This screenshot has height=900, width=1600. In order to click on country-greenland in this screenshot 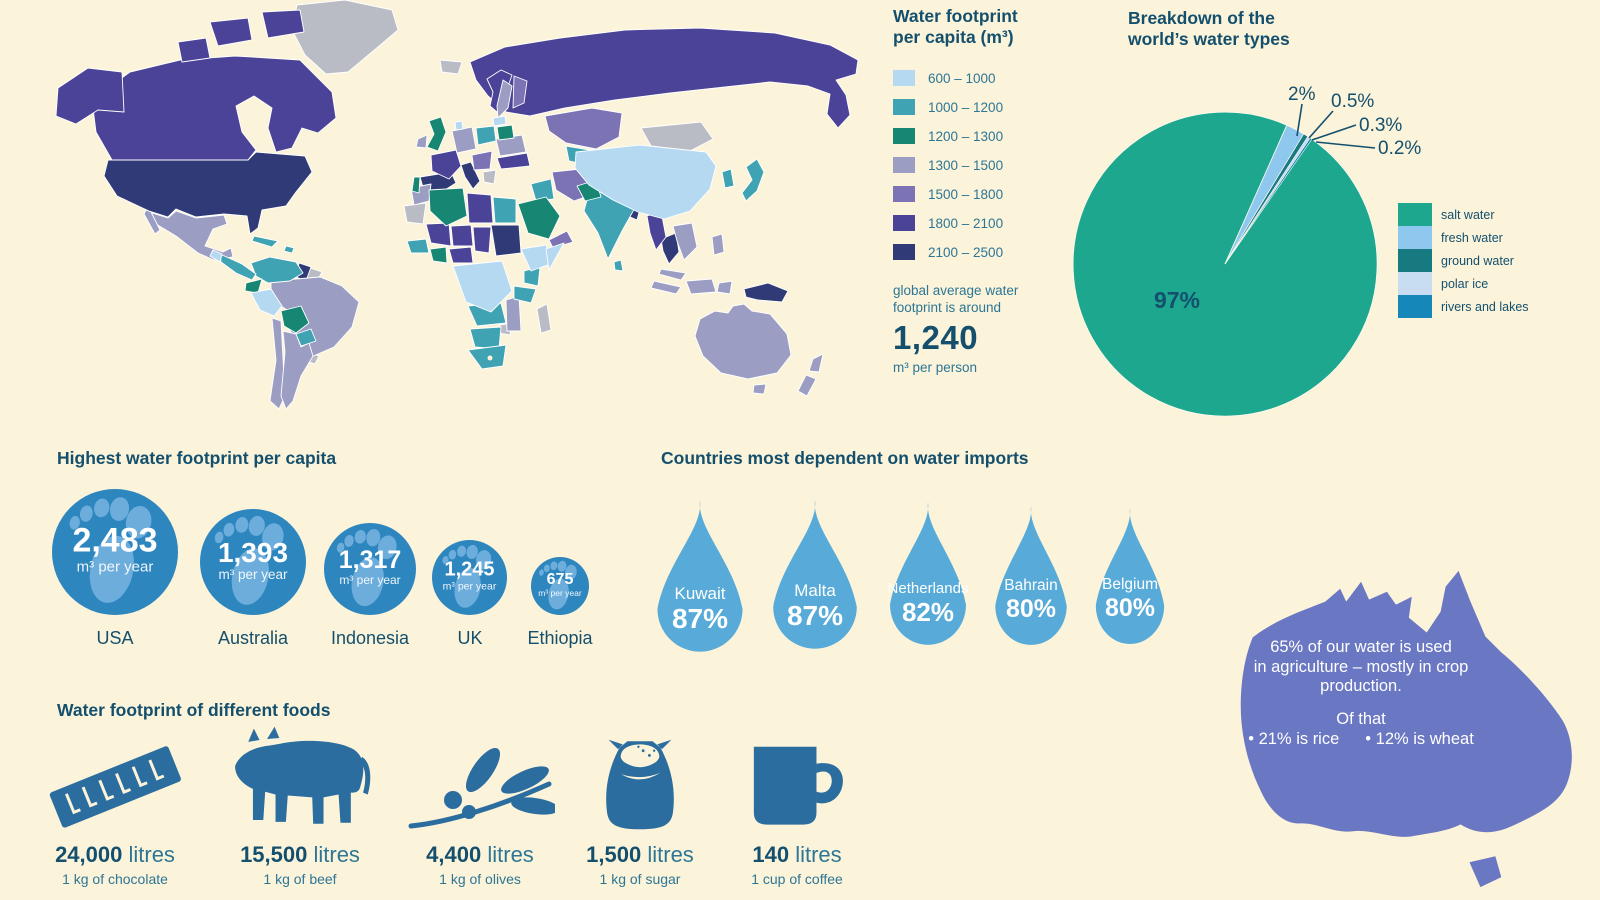, I will do `click(345, 37)`.